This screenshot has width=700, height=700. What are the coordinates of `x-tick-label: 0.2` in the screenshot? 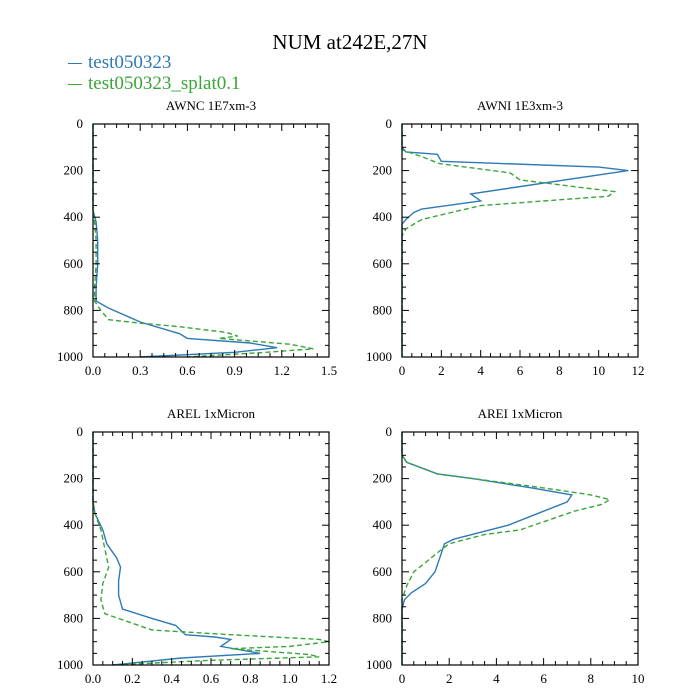 It's located at (132, 678).